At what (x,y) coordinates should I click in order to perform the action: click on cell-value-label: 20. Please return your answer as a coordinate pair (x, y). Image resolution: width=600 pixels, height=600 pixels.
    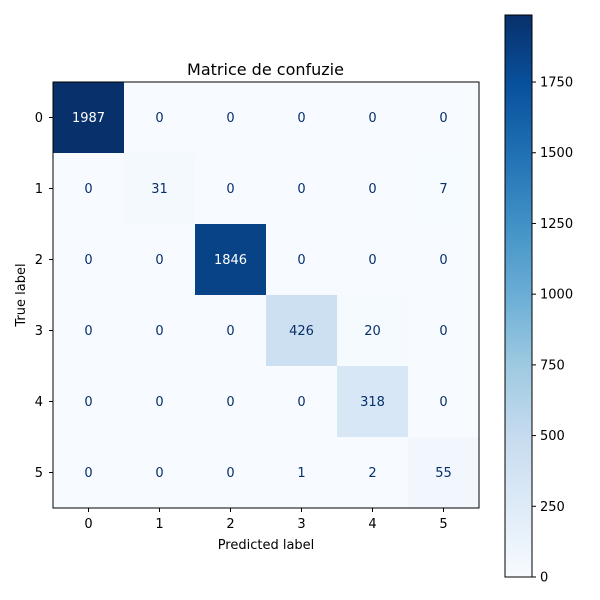
    Looking at the image, I should click on (372, 331).